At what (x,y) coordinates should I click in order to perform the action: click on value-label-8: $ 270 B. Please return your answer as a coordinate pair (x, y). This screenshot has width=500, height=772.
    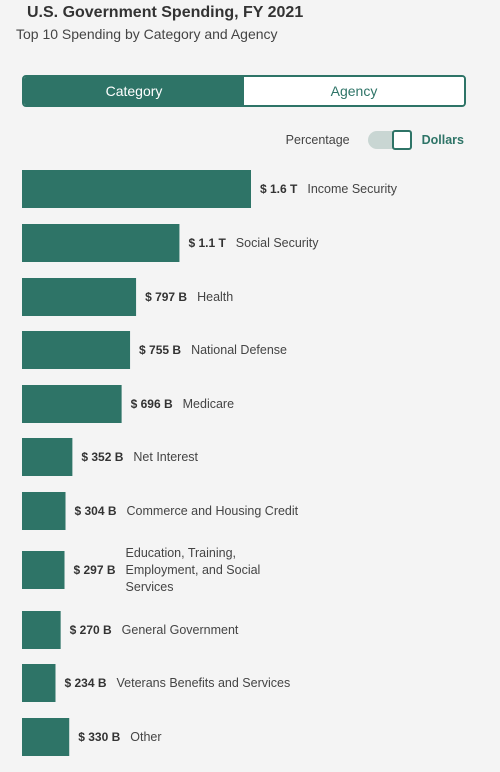
    Looking at the image, I should click on (91, 630).